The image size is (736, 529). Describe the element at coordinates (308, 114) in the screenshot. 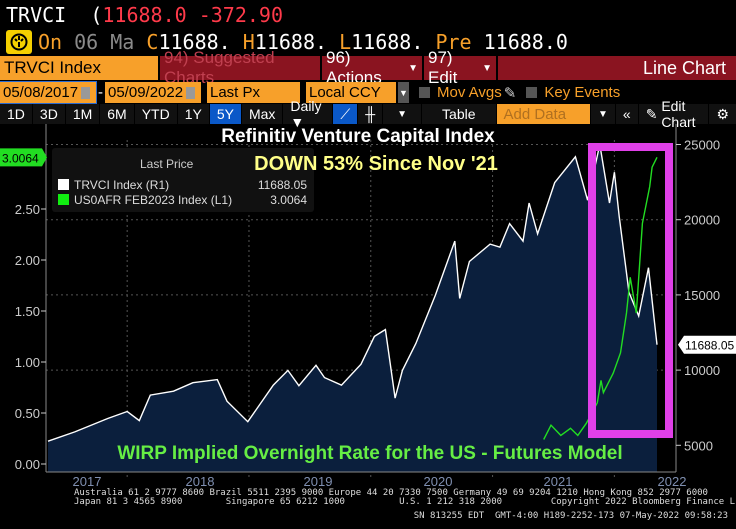

I see `frequency-select: Daily ▼` at that location.